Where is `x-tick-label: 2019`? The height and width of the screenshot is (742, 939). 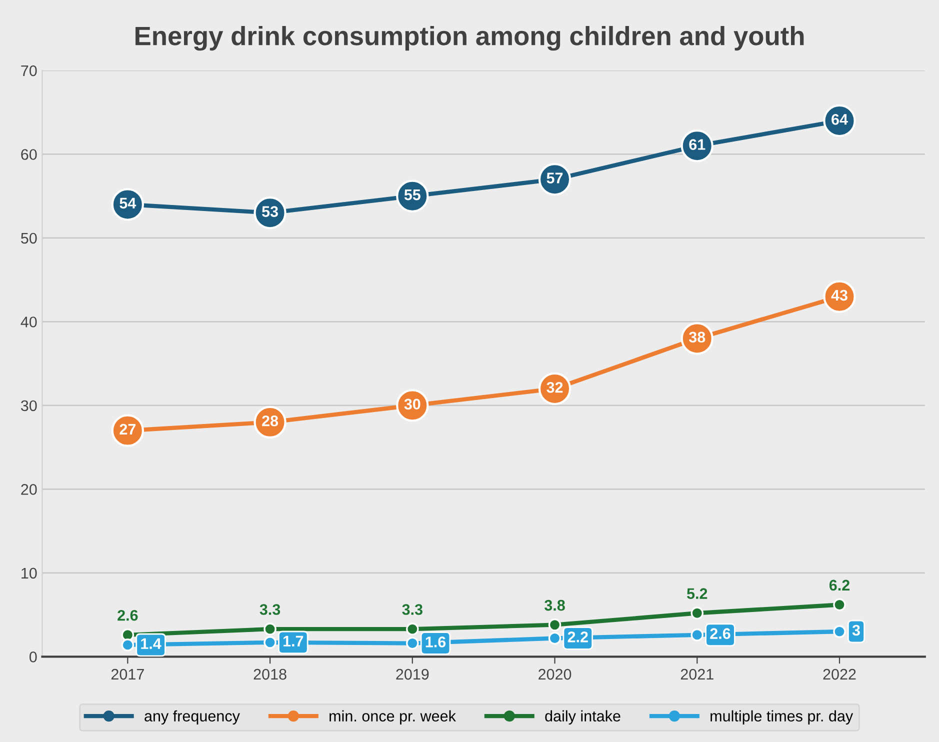 x-tick-label: 2019 is located at coordinates (412, 674).